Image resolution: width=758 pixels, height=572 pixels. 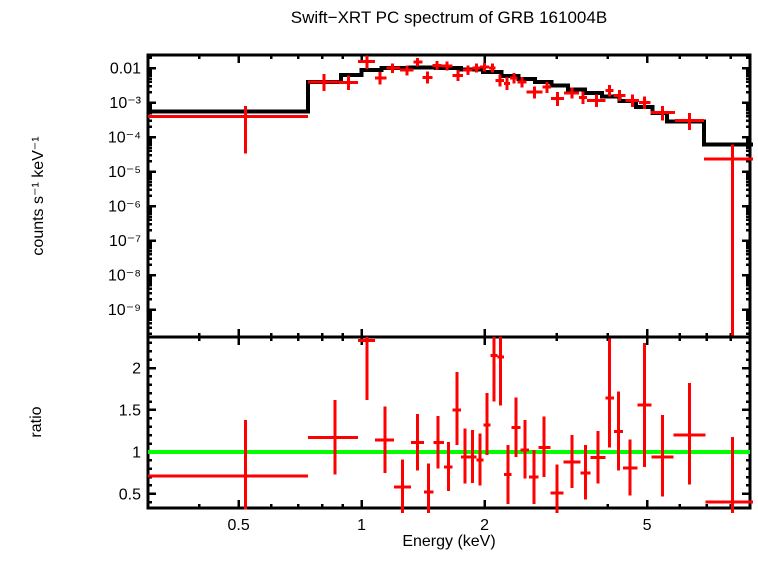 What do you see at coordinates (449, 541) in the screenshot?
I see `energy-x-axis-label: Energy (keV)` at bounding box center [449, 541].